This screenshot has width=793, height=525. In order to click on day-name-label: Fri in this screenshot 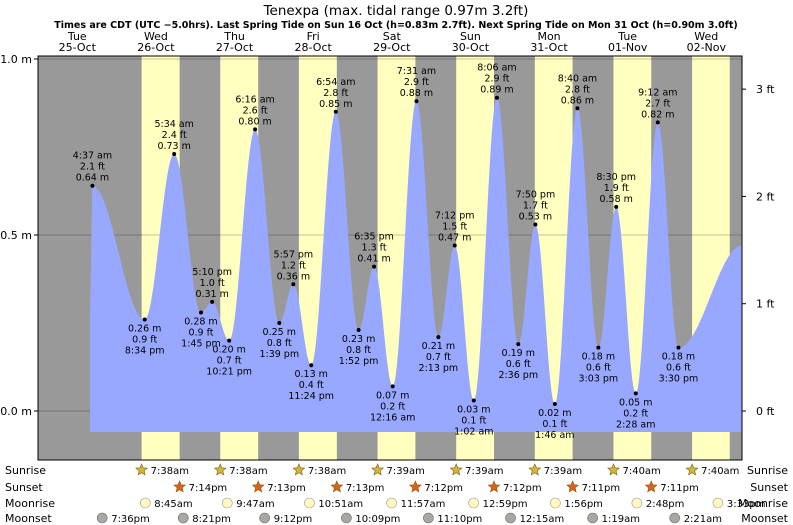, I will do `click(313, 36)`.